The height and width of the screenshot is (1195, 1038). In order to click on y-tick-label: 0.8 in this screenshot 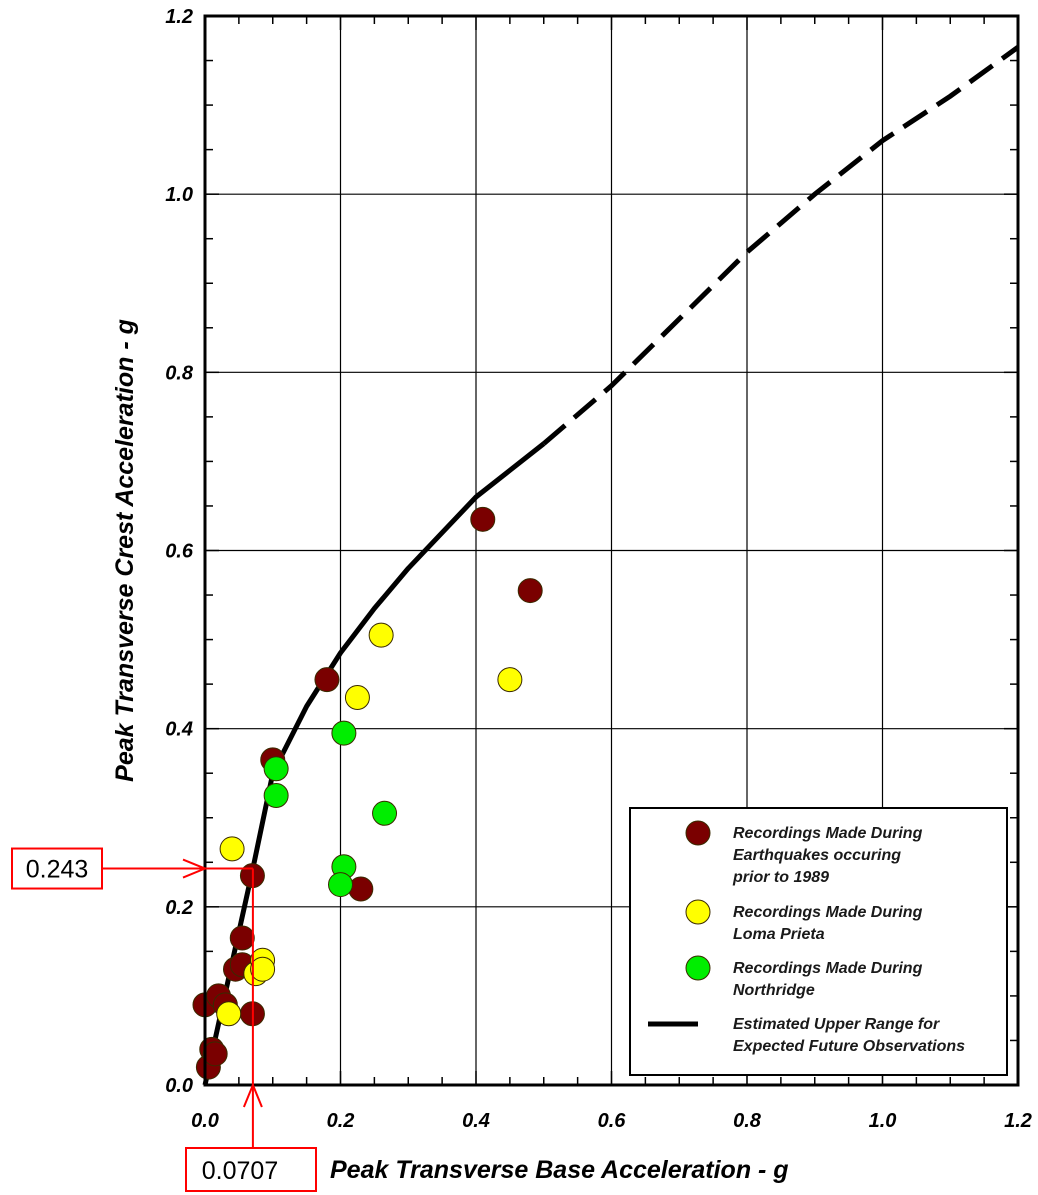, I will do `click(179, 373)`.